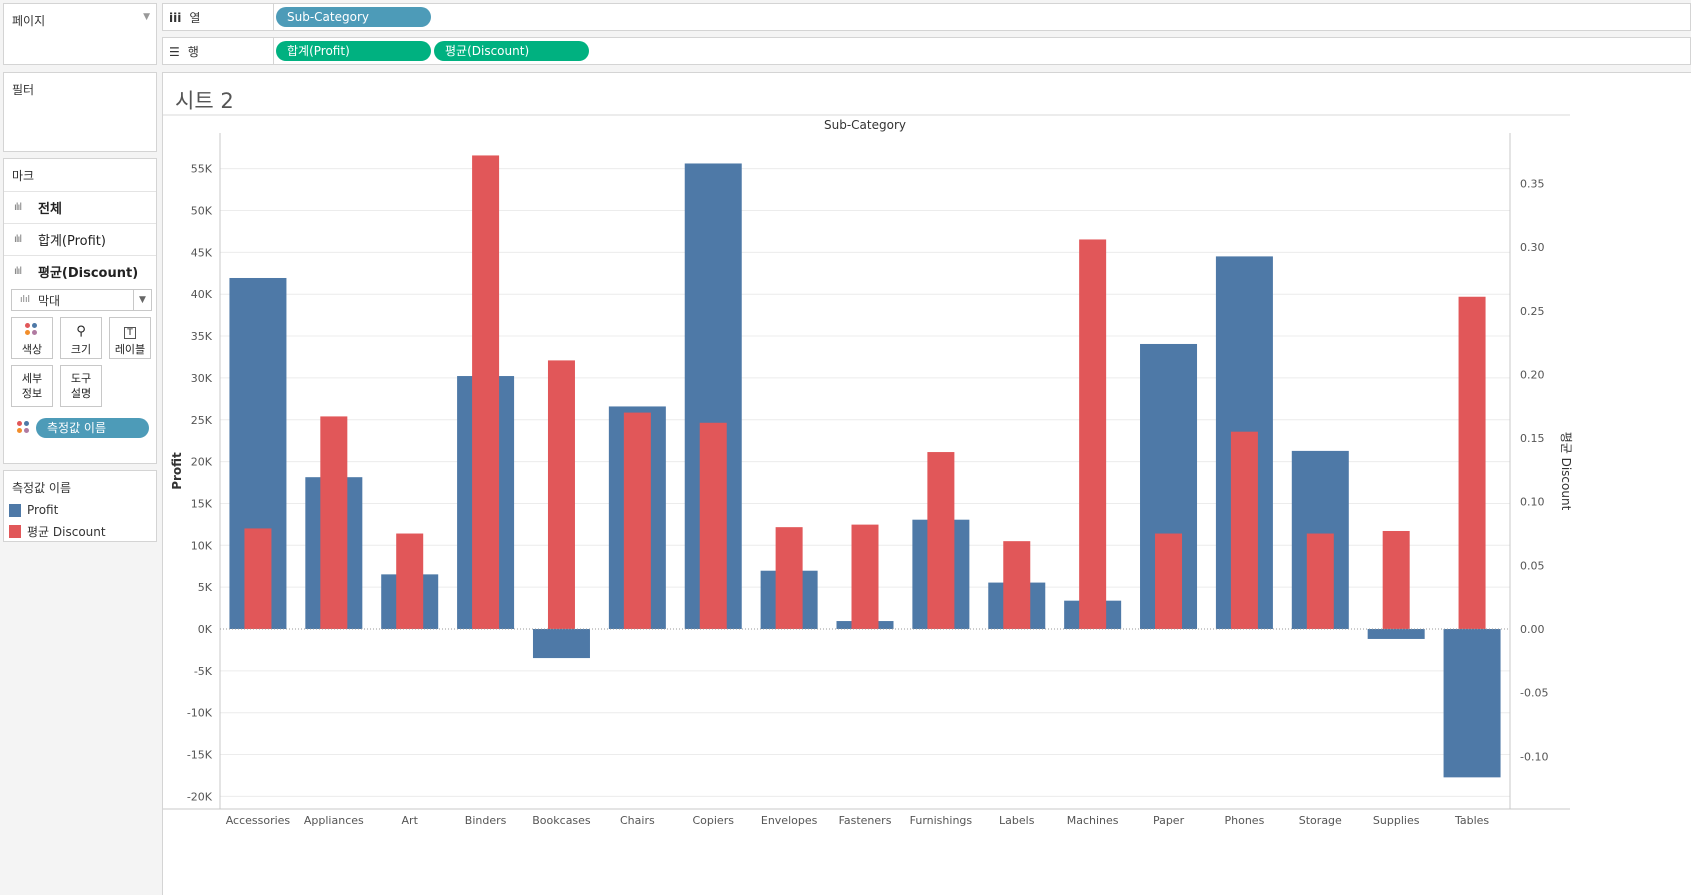 This screenshot has width=1691, height=895. Describe the element at coordinates (202, 211) in the screenshot. I see `left-tick-label: 50K` at that location.